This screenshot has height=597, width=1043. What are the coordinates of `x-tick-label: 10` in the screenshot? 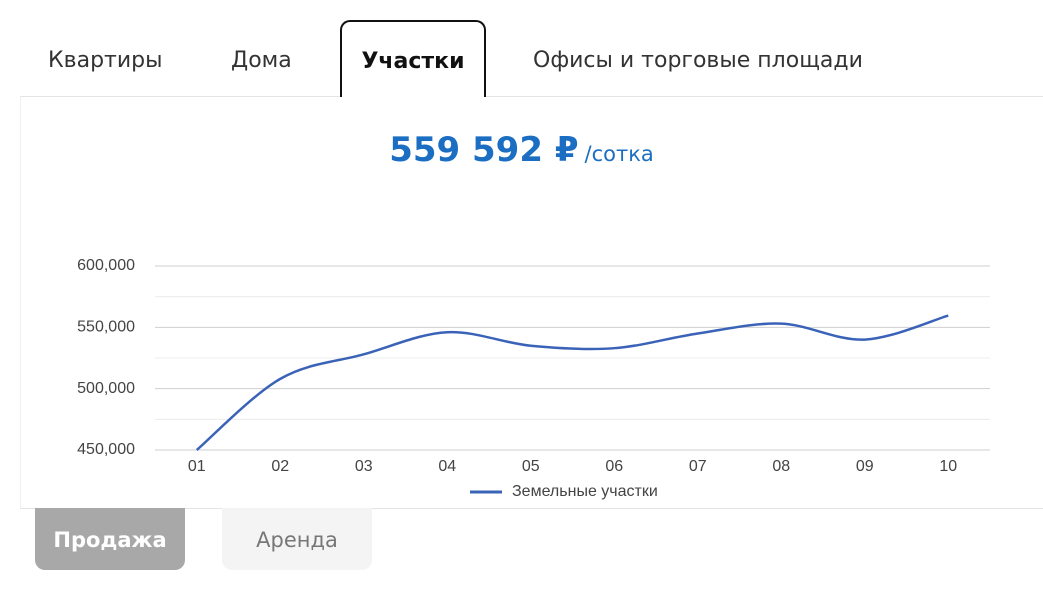 It's located at (948, 466).